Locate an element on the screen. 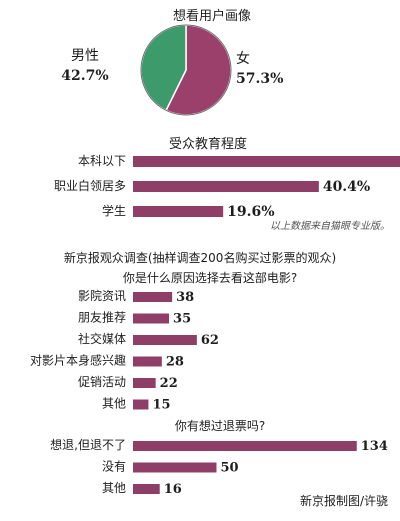  pie-chart-audience: 想看用户画像 男性 42.7% 女 57.3% is located at coordinates (172, 62).